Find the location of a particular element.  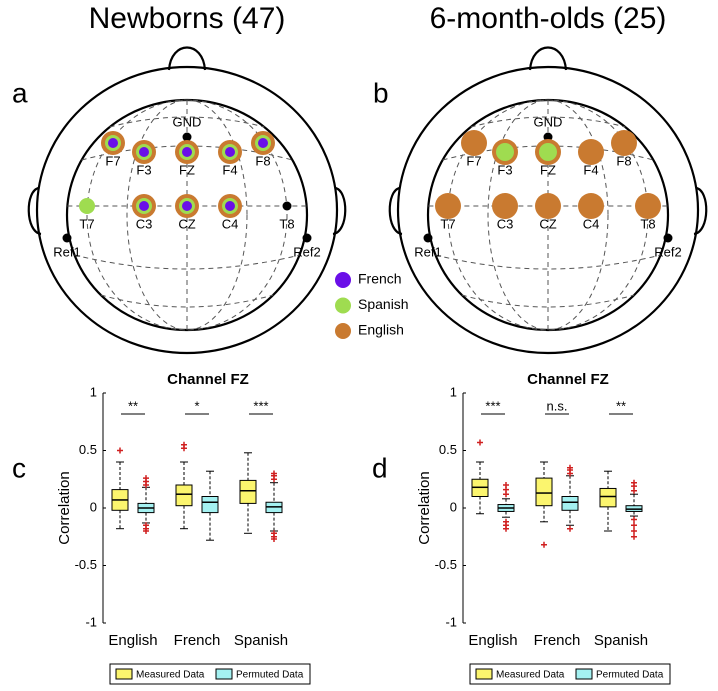

electrode-label: F3 is located at coordinates (504, 169).